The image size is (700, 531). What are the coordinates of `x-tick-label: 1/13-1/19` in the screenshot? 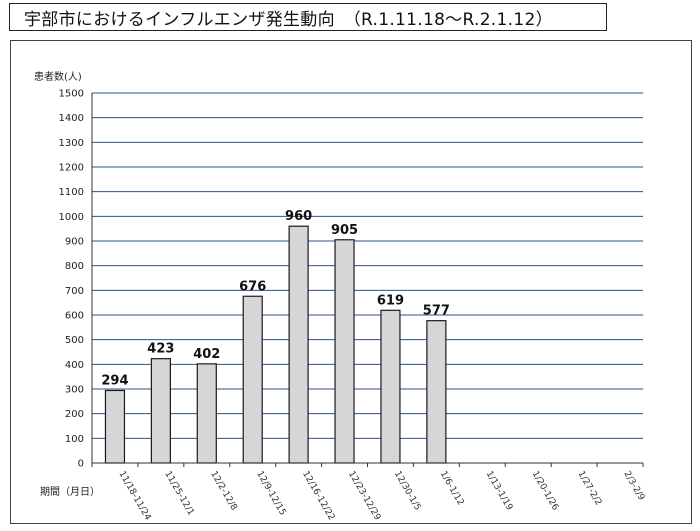 It's located at (499, 491).